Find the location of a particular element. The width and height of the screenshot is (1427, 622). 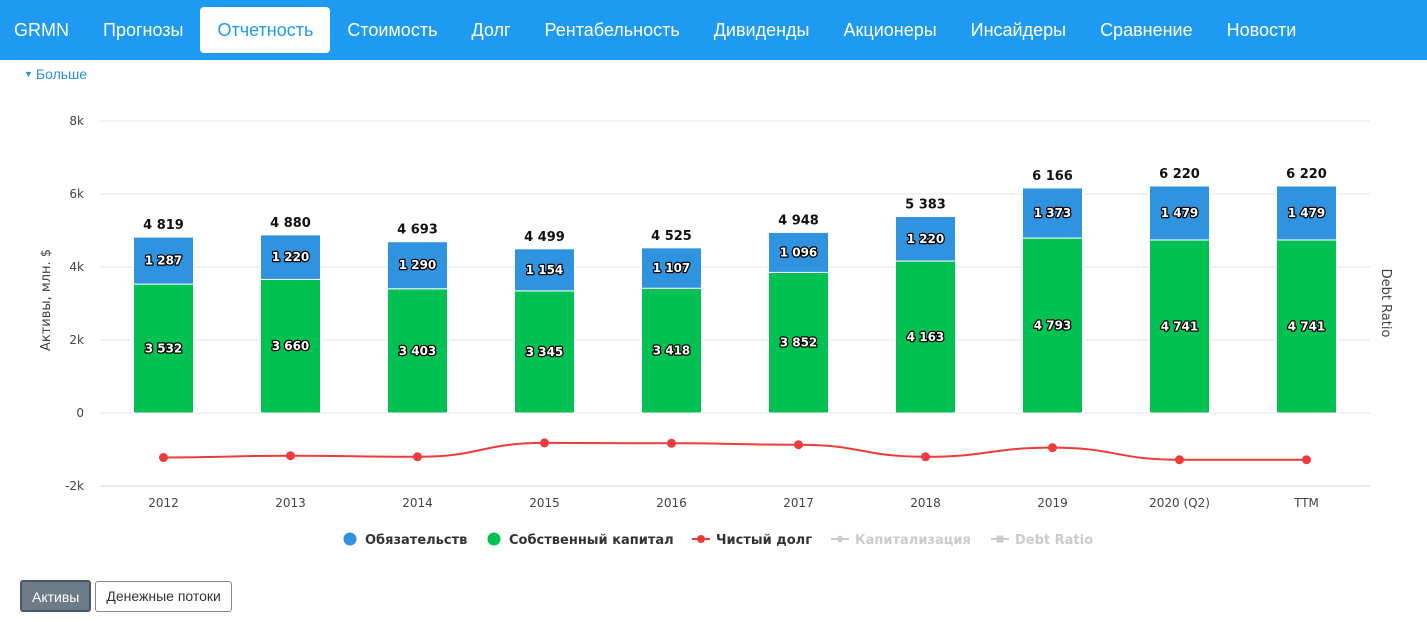

nav-tab-valuation: Стоимость is located at coordinates (392, 30).